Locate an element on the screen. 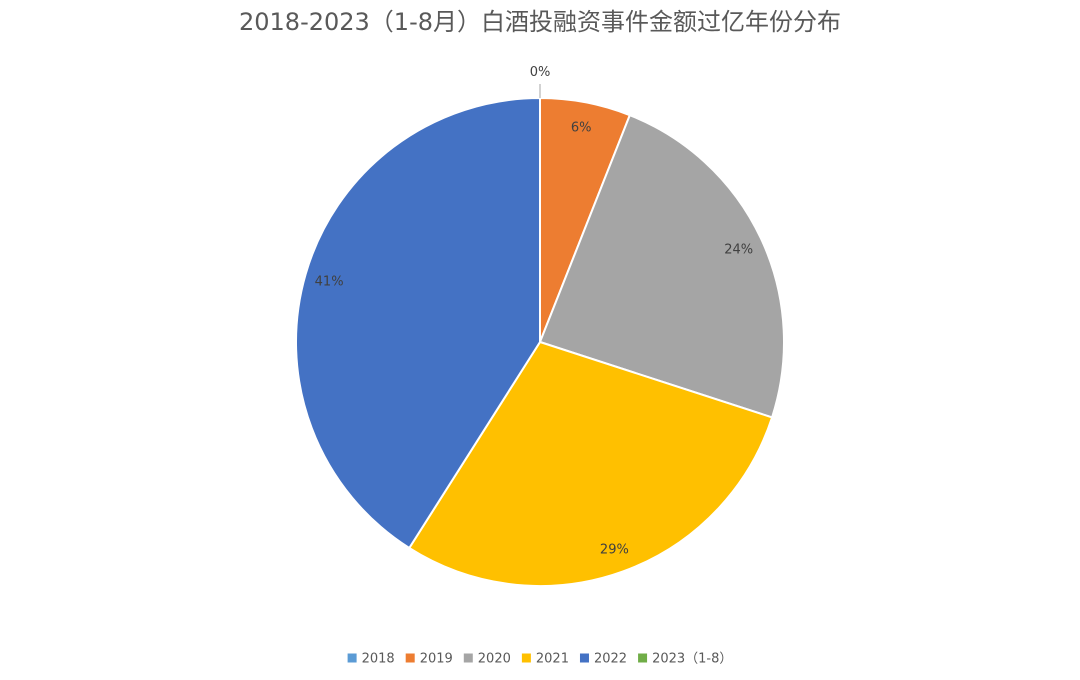 The image size is (1080, 680). legend-label-3: 2021 is located at coordinates (552, 659).